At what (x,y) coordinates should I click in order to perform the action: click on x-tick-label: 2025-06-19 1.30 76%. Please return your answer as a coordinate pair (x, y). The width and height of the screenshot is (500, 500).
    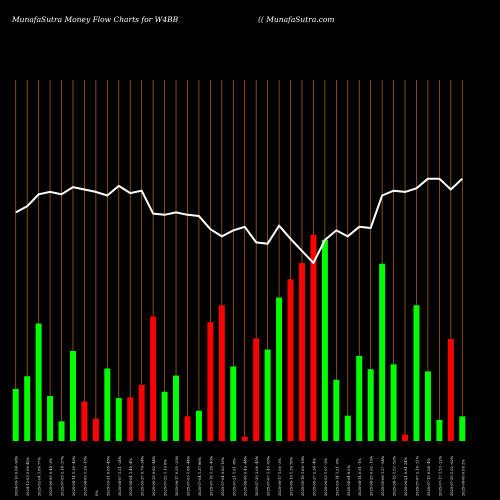
    Looking at the image, I should click on (292, 476).